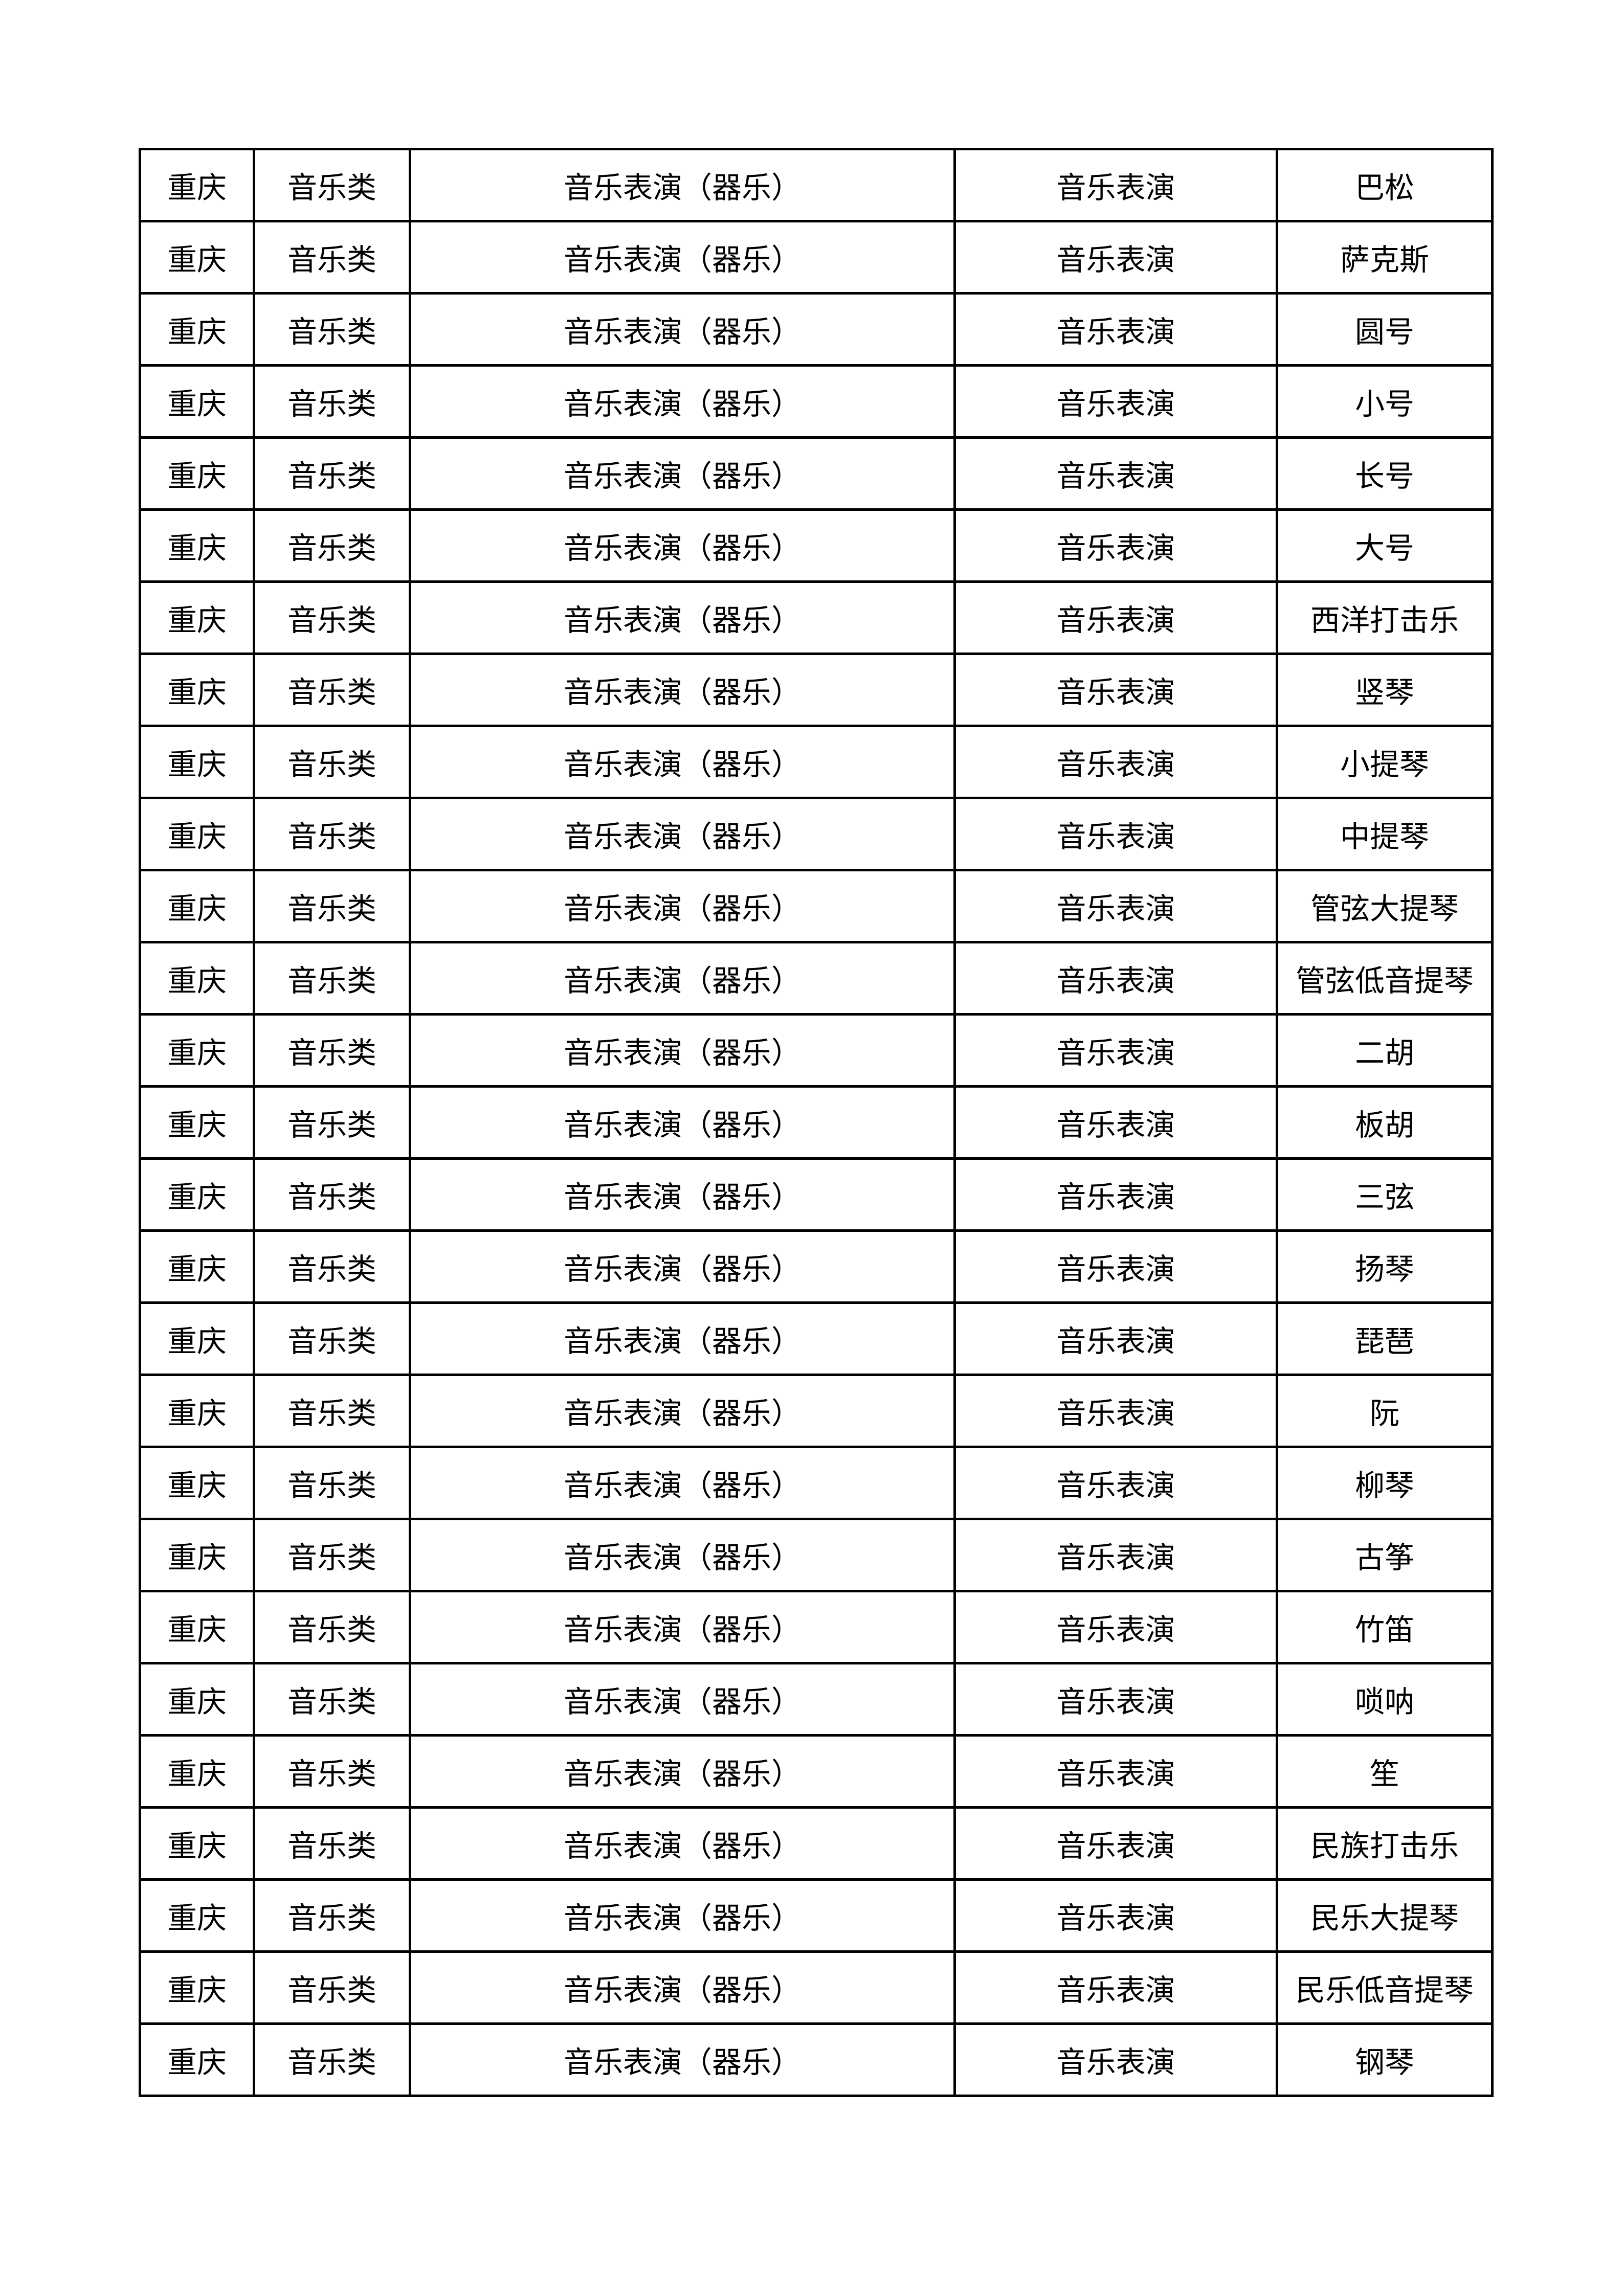  I want to click on table-row: 重庆 音乐类 音乐表演（器乐） 音乐表演 古筝, so click(816, 1555).